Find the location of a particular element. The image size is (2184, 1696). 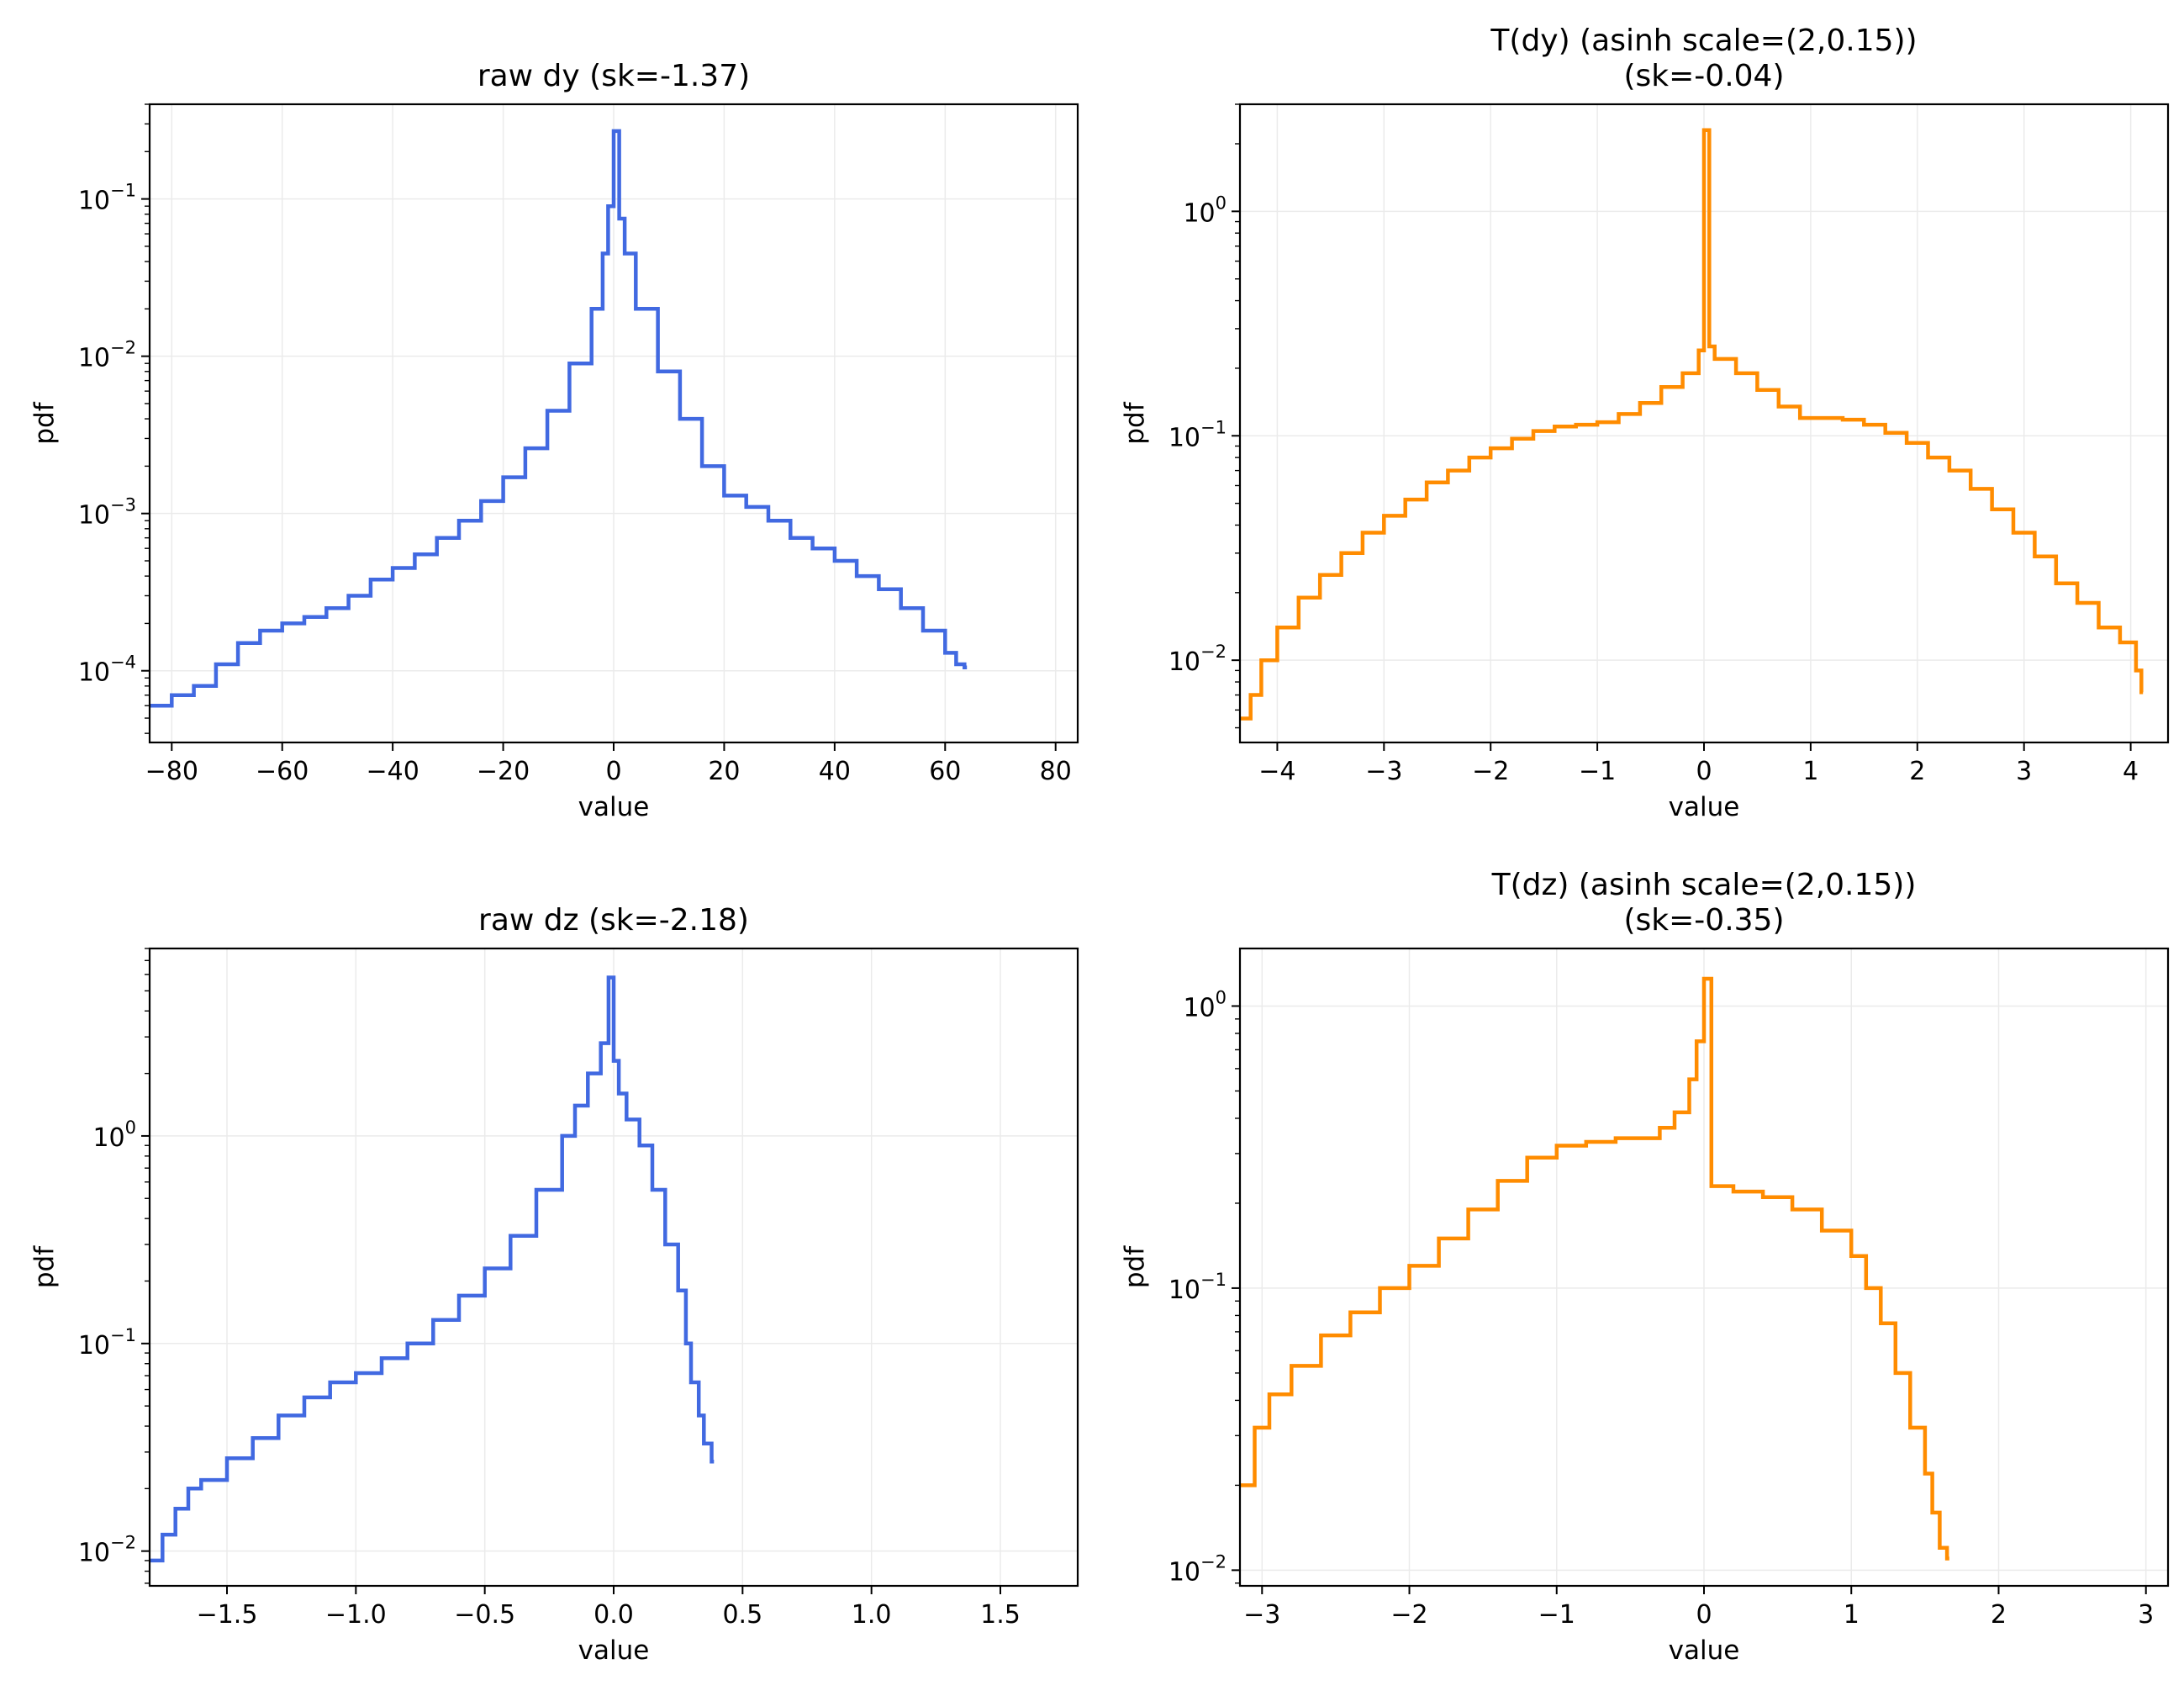

x-tick-label: 0.5 is located at coordinates (742, 1615).